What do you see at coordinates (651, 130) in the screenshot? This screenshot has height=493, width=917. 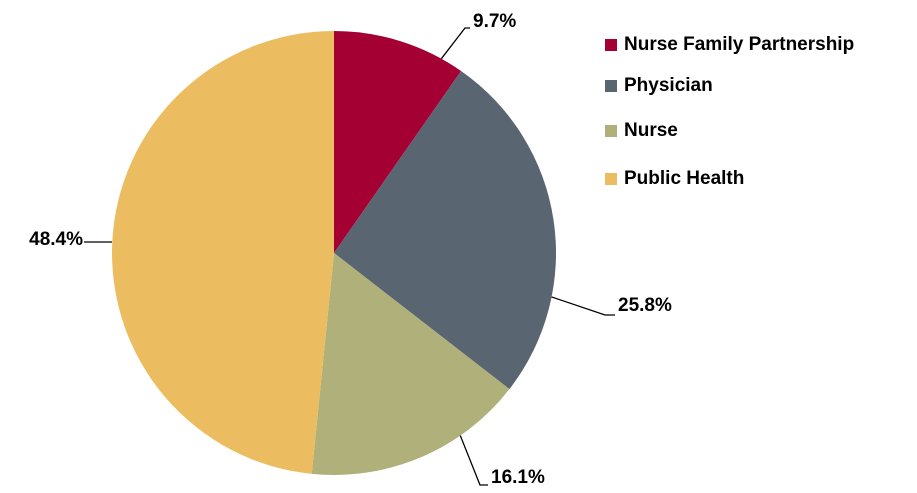 I see `legend-label: Nurse` at bounding box center [651, 130].